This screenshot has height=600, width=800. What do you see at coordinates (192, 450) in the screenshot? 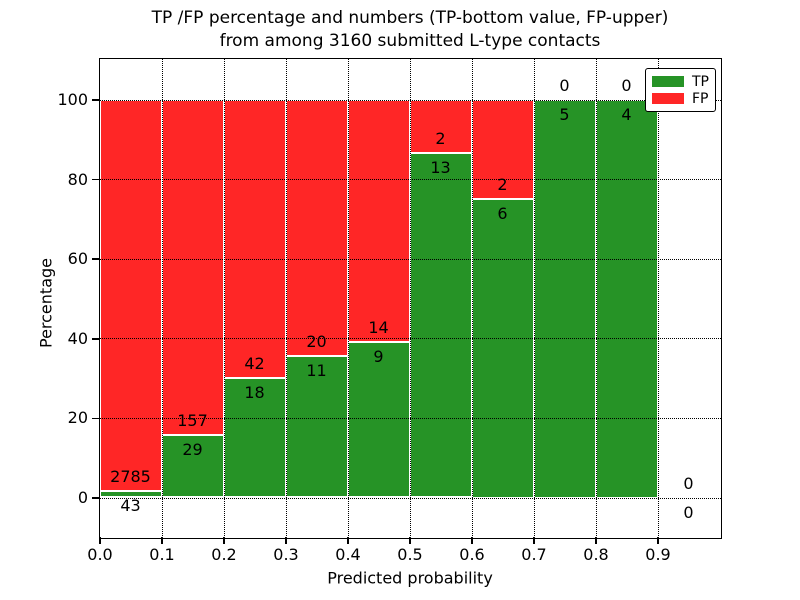
I see `tp-count-label-0.1-0.2: 29` at bounding box center [192, 450].